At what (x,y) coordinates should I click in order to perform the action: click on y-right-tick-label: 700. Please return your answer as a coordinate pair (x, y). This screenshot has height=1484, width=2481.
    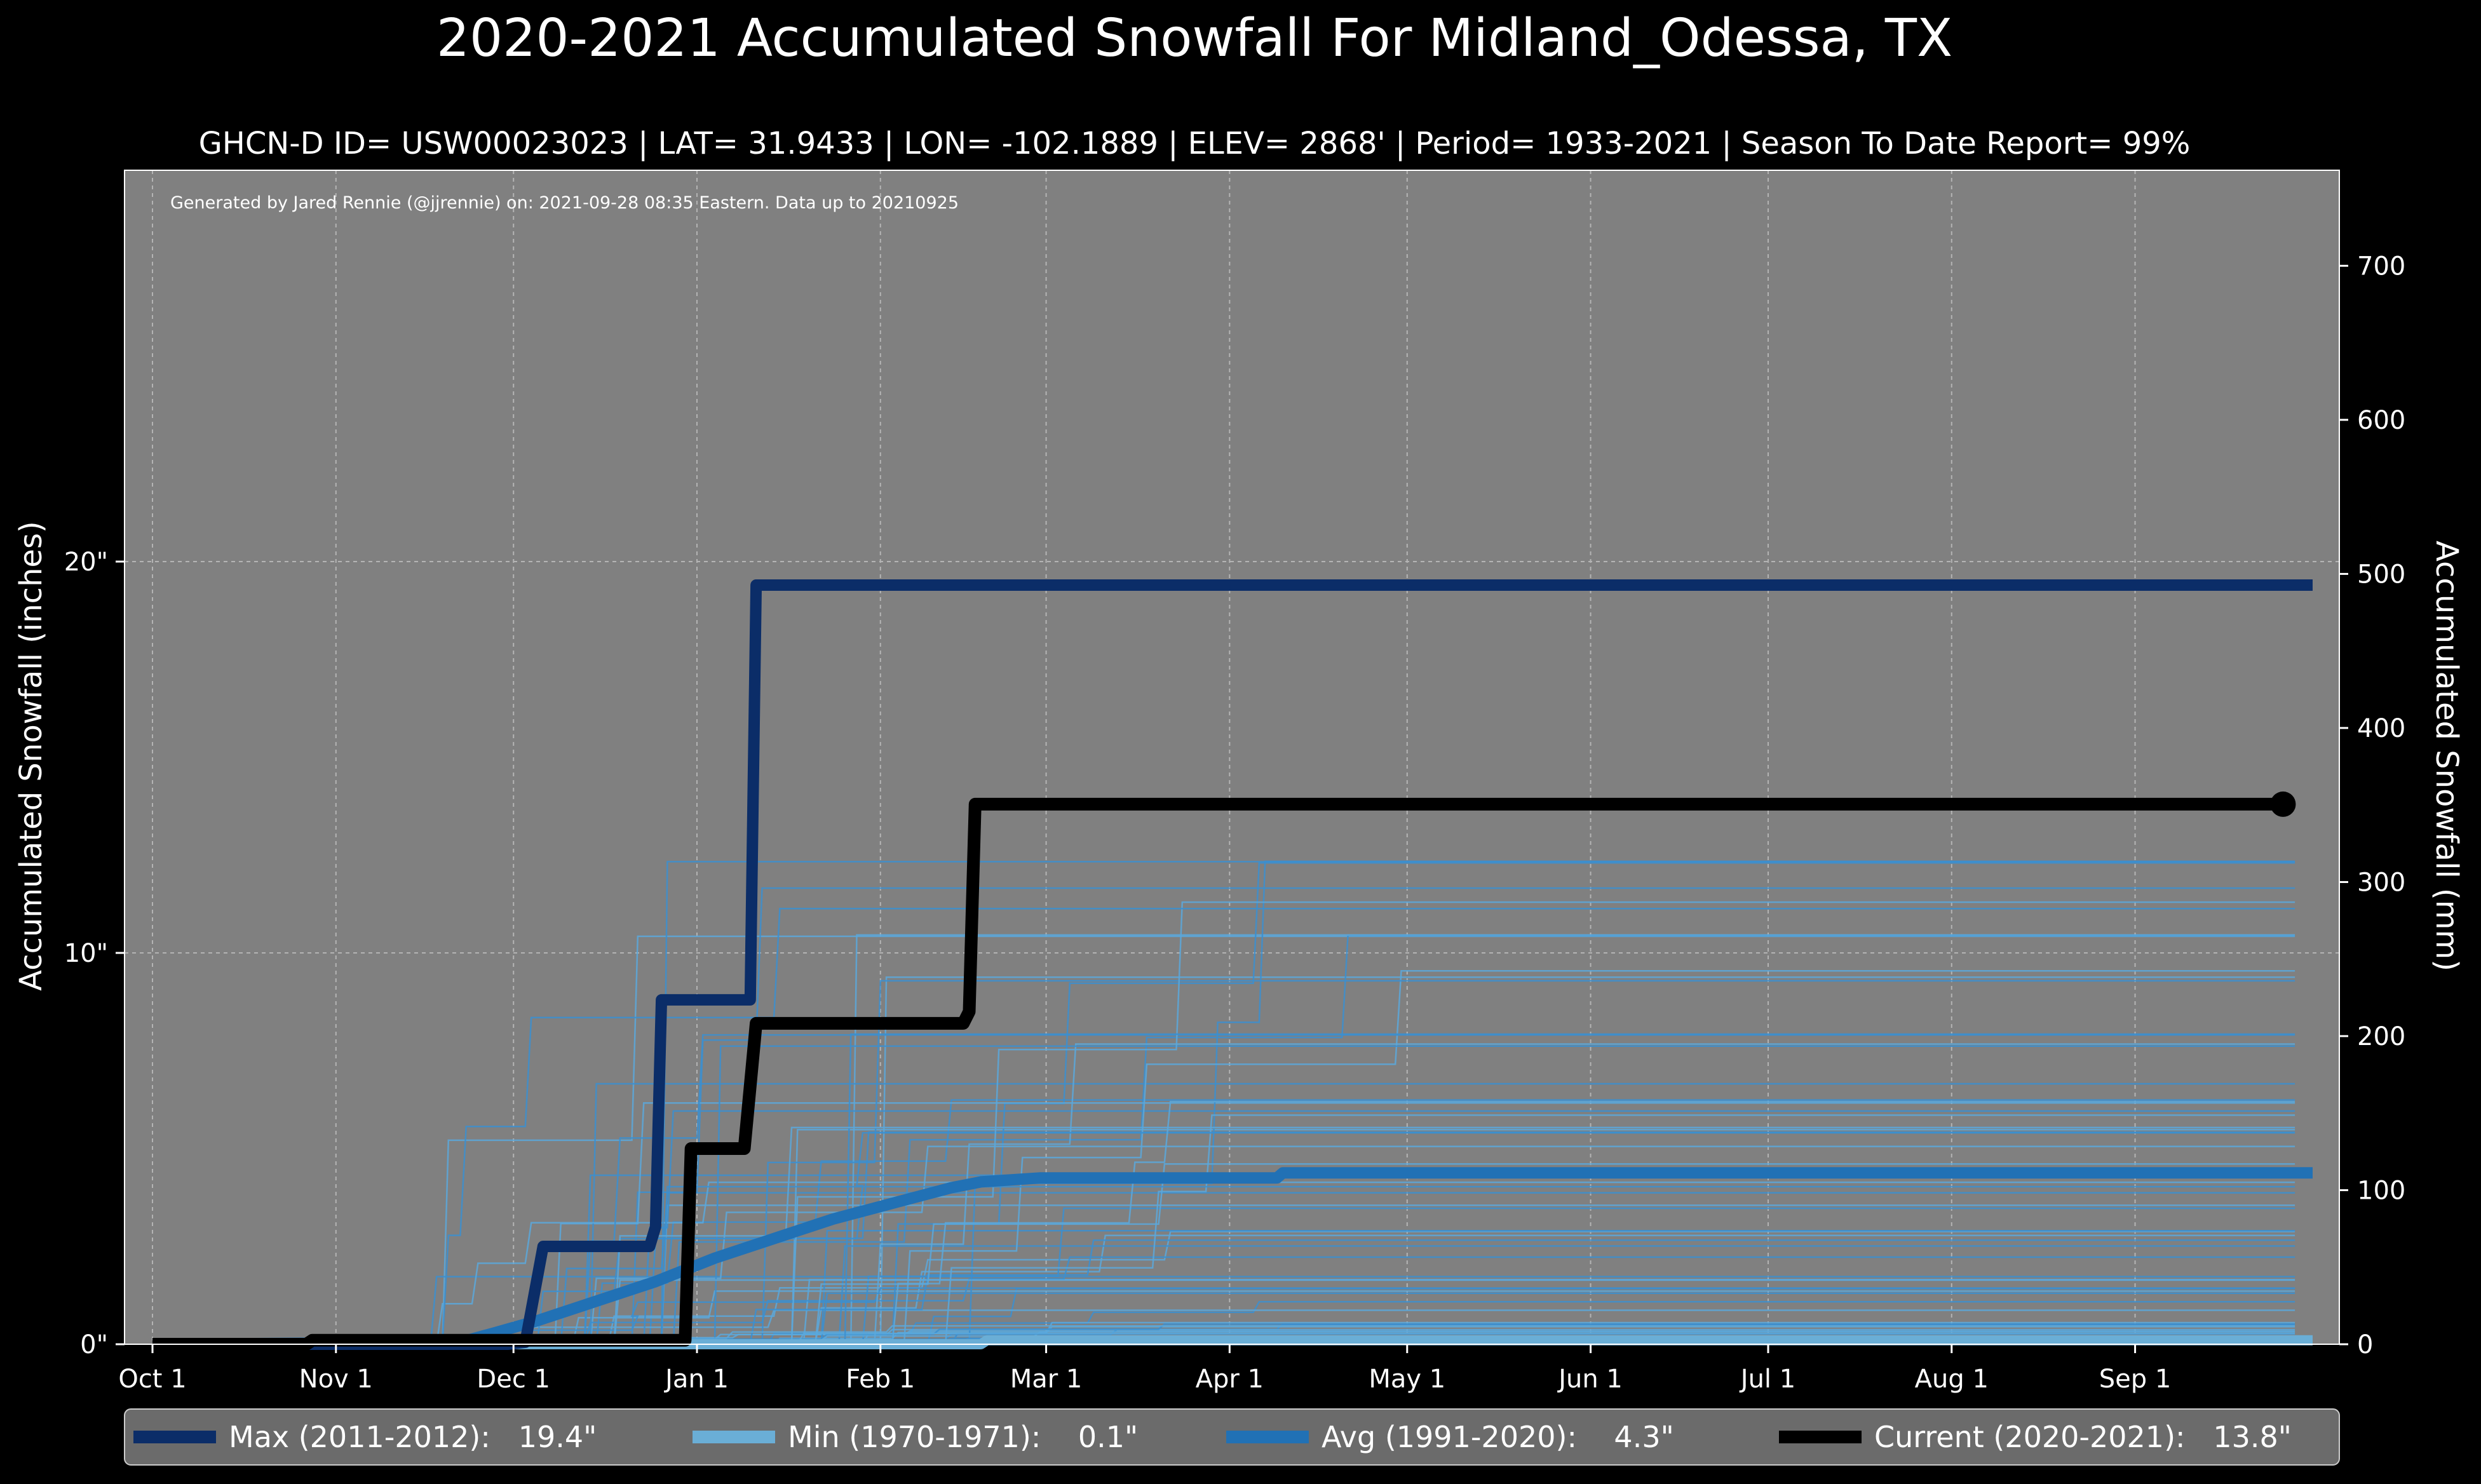
    Looking at the image, I should click on (2381, 266).